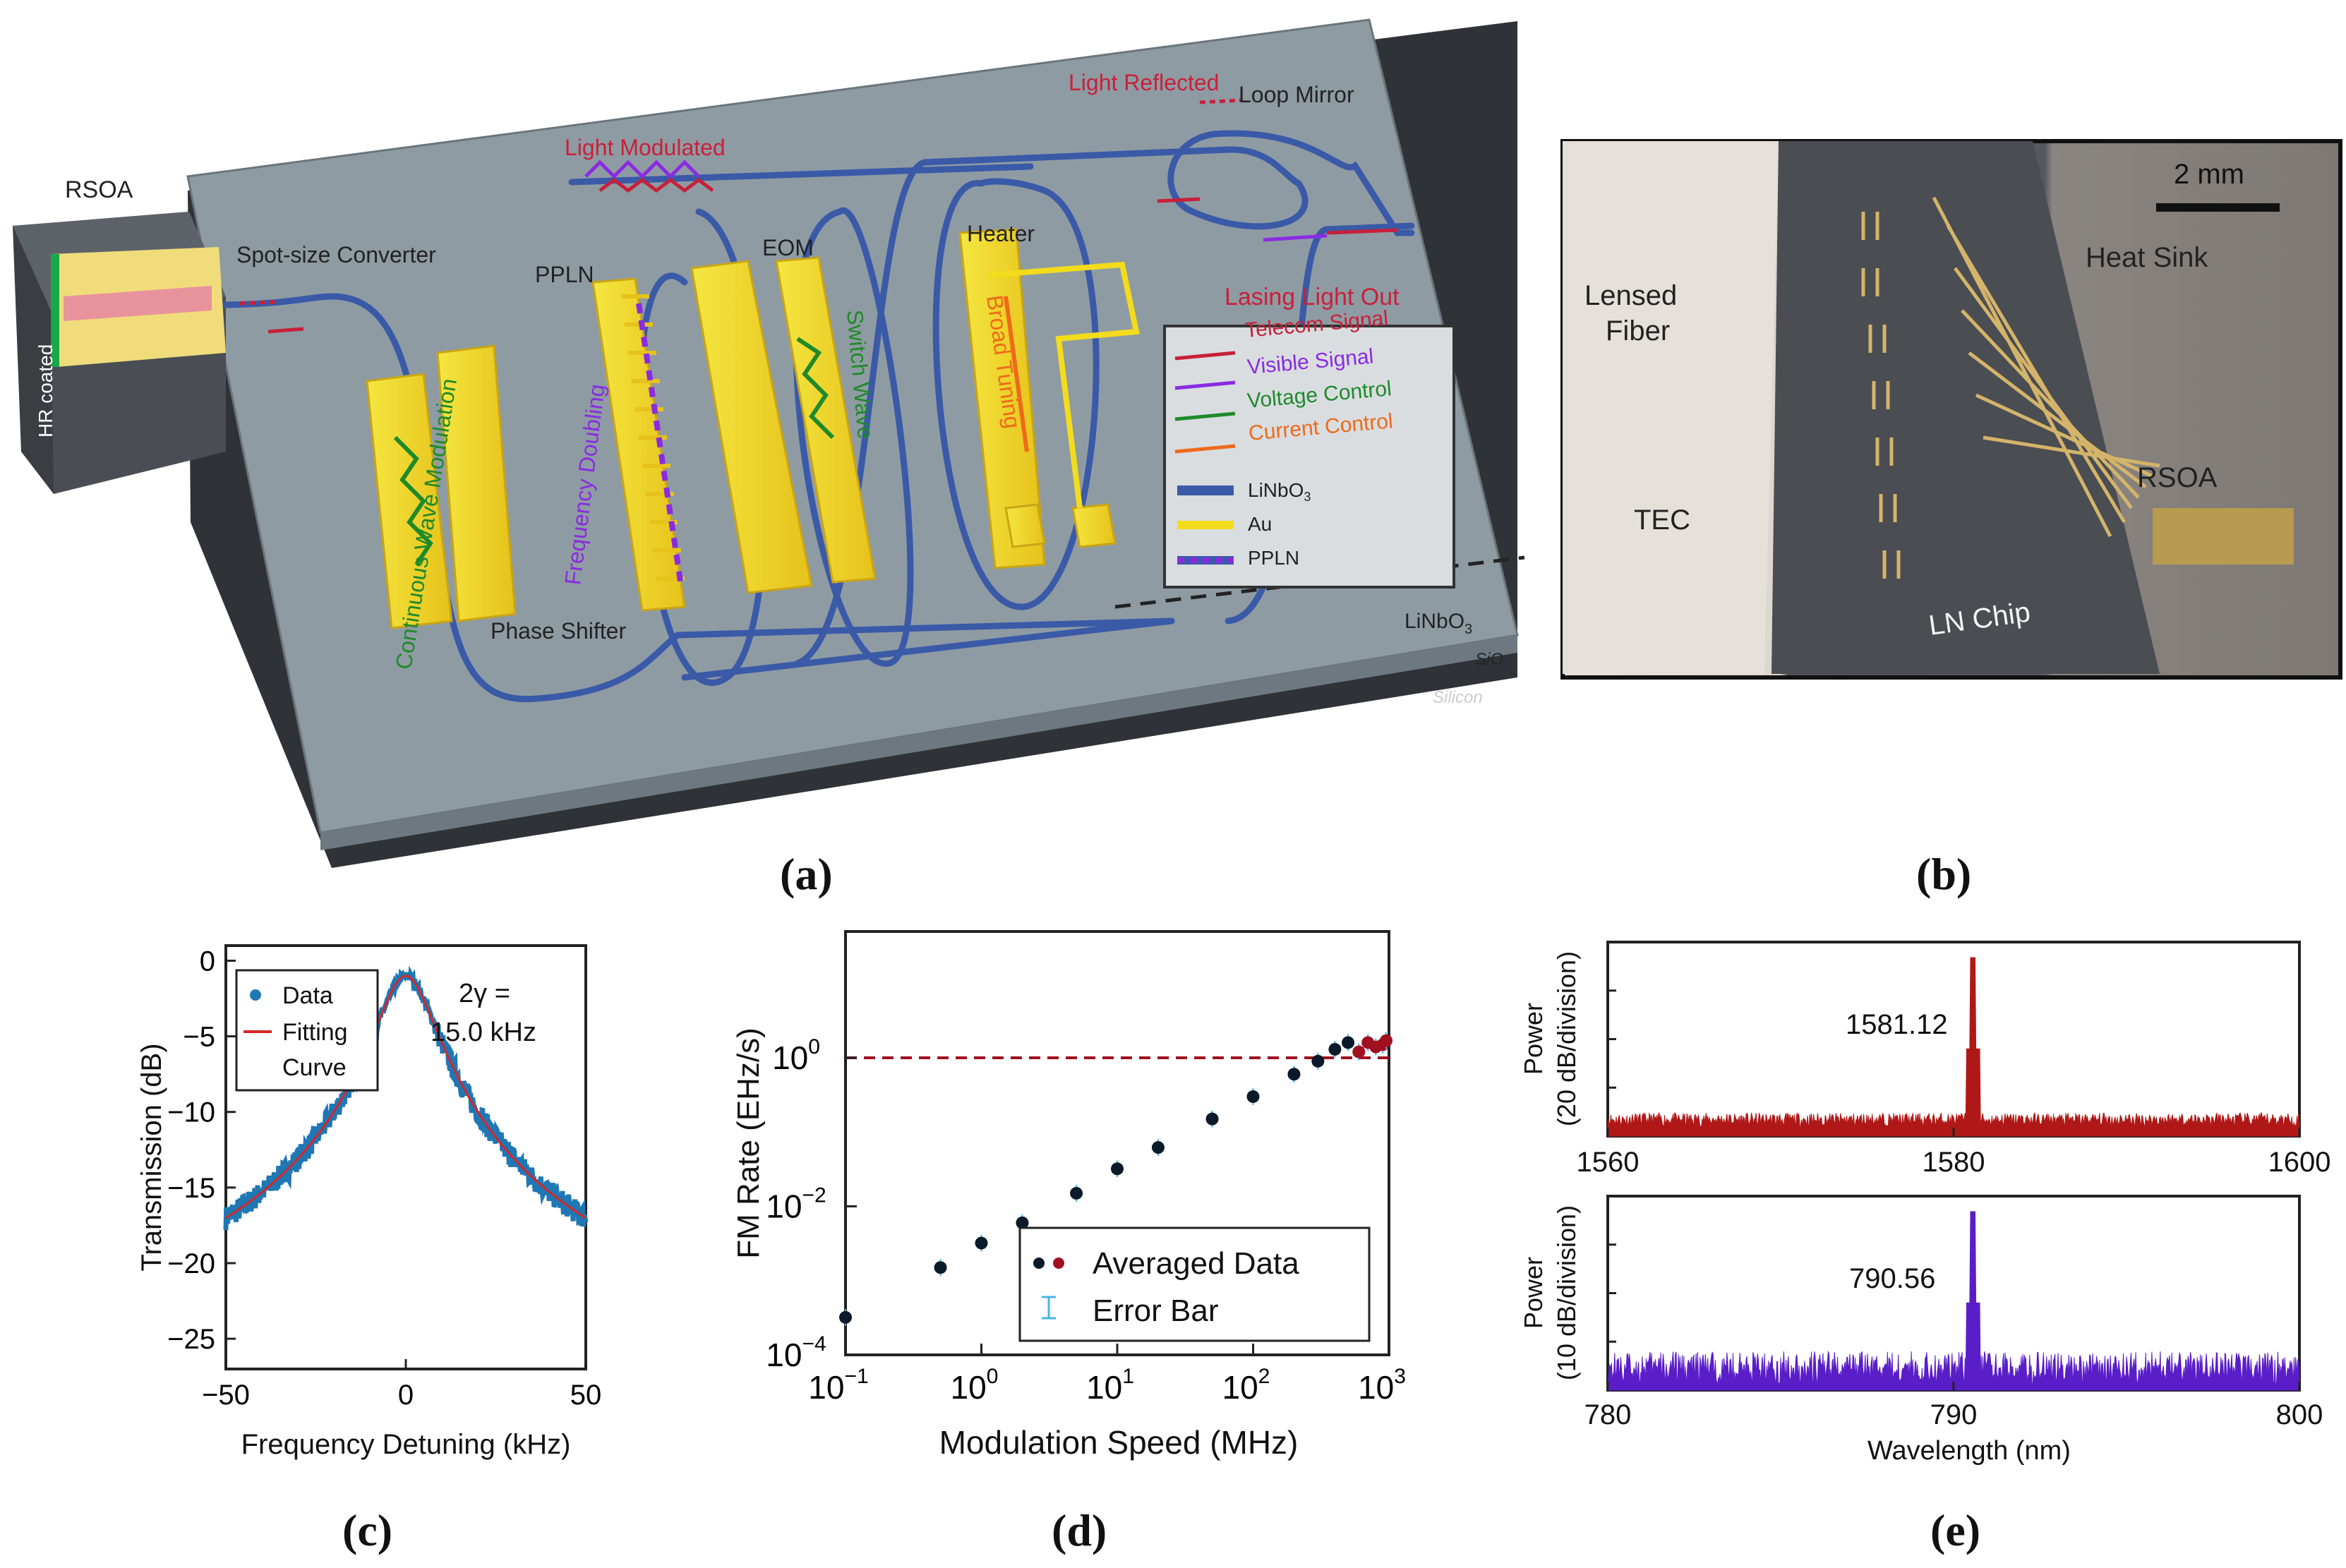 This screenshot has width=2346, height=1568. Describe the element at coordinates (1246, 1385) in the screenshot. I see `d-xtick-label: 10²` at that location.